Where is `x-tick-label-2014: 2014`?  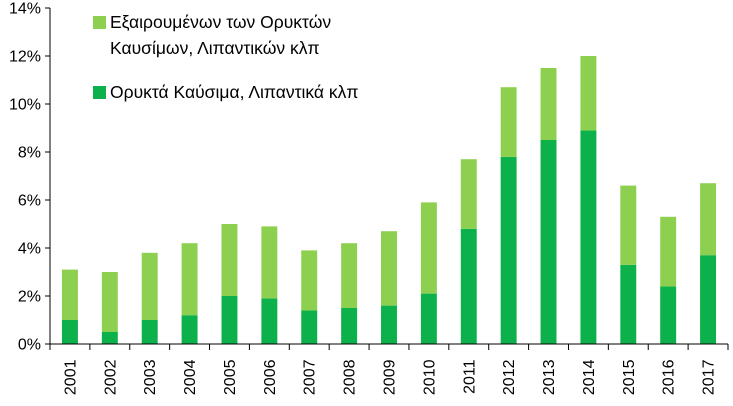
x-tick-label-2014: 2014 is located at coordinates (589, 377).